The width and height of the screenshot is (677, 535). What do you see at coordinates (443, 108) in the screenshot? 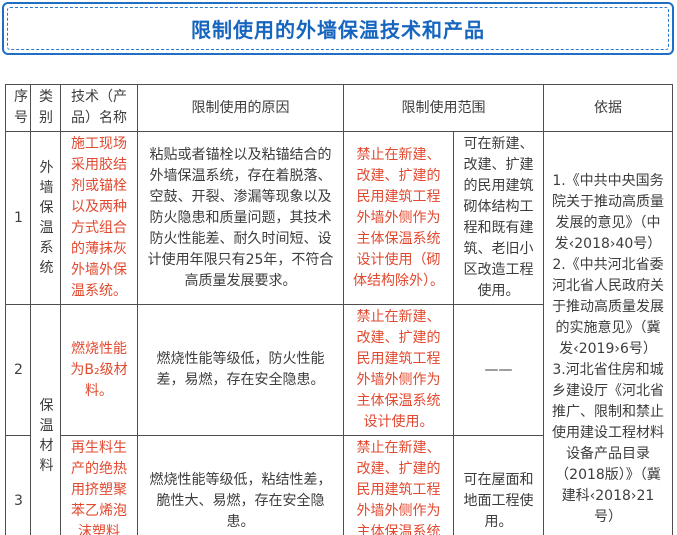
I see `header-scope: 限制使用范围` at bounding box center [443, 108].